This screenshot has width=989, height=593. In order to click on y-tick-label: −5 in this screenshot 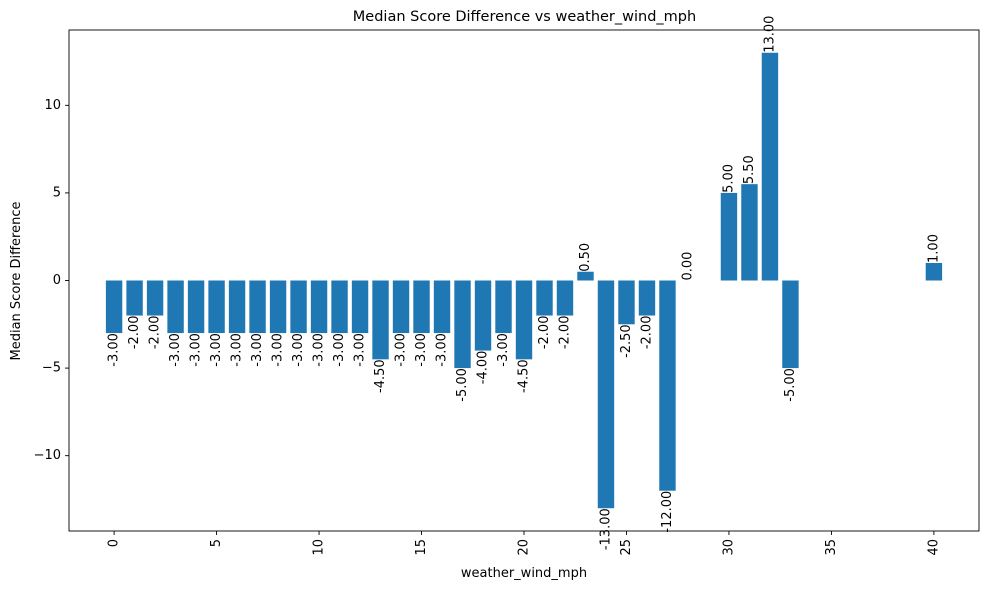, I will do `click(51, 368)`.